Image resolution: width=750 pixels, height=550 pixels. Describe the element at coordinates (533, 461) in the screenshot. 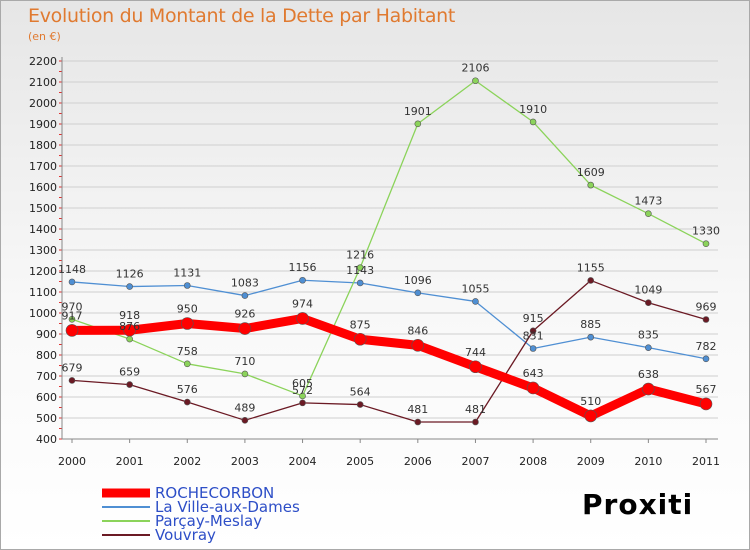

I see `x-tick-label: 2008` at that location.